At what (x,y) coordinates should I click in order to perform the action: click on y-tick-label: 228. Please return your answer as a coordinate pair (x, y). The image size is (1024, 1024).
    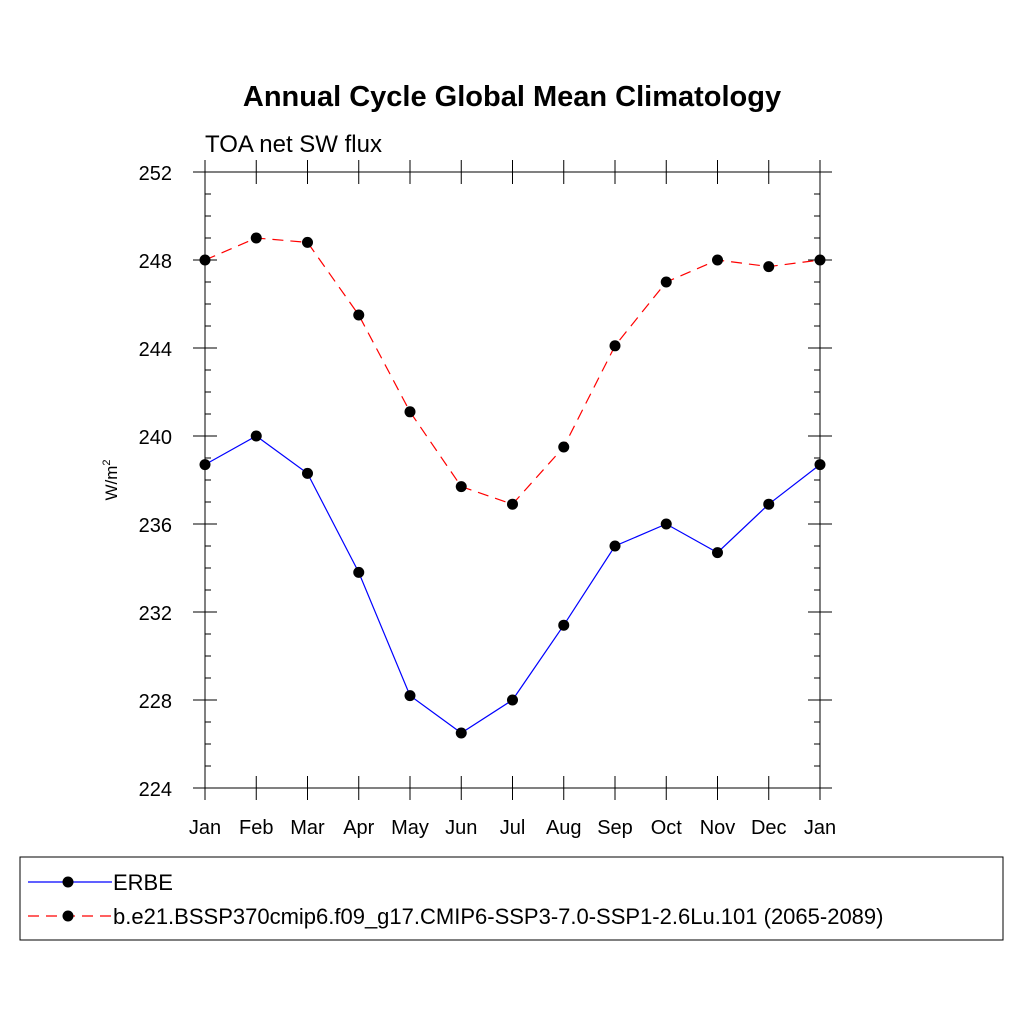
    Looking at the image, I should click on (155, 702).